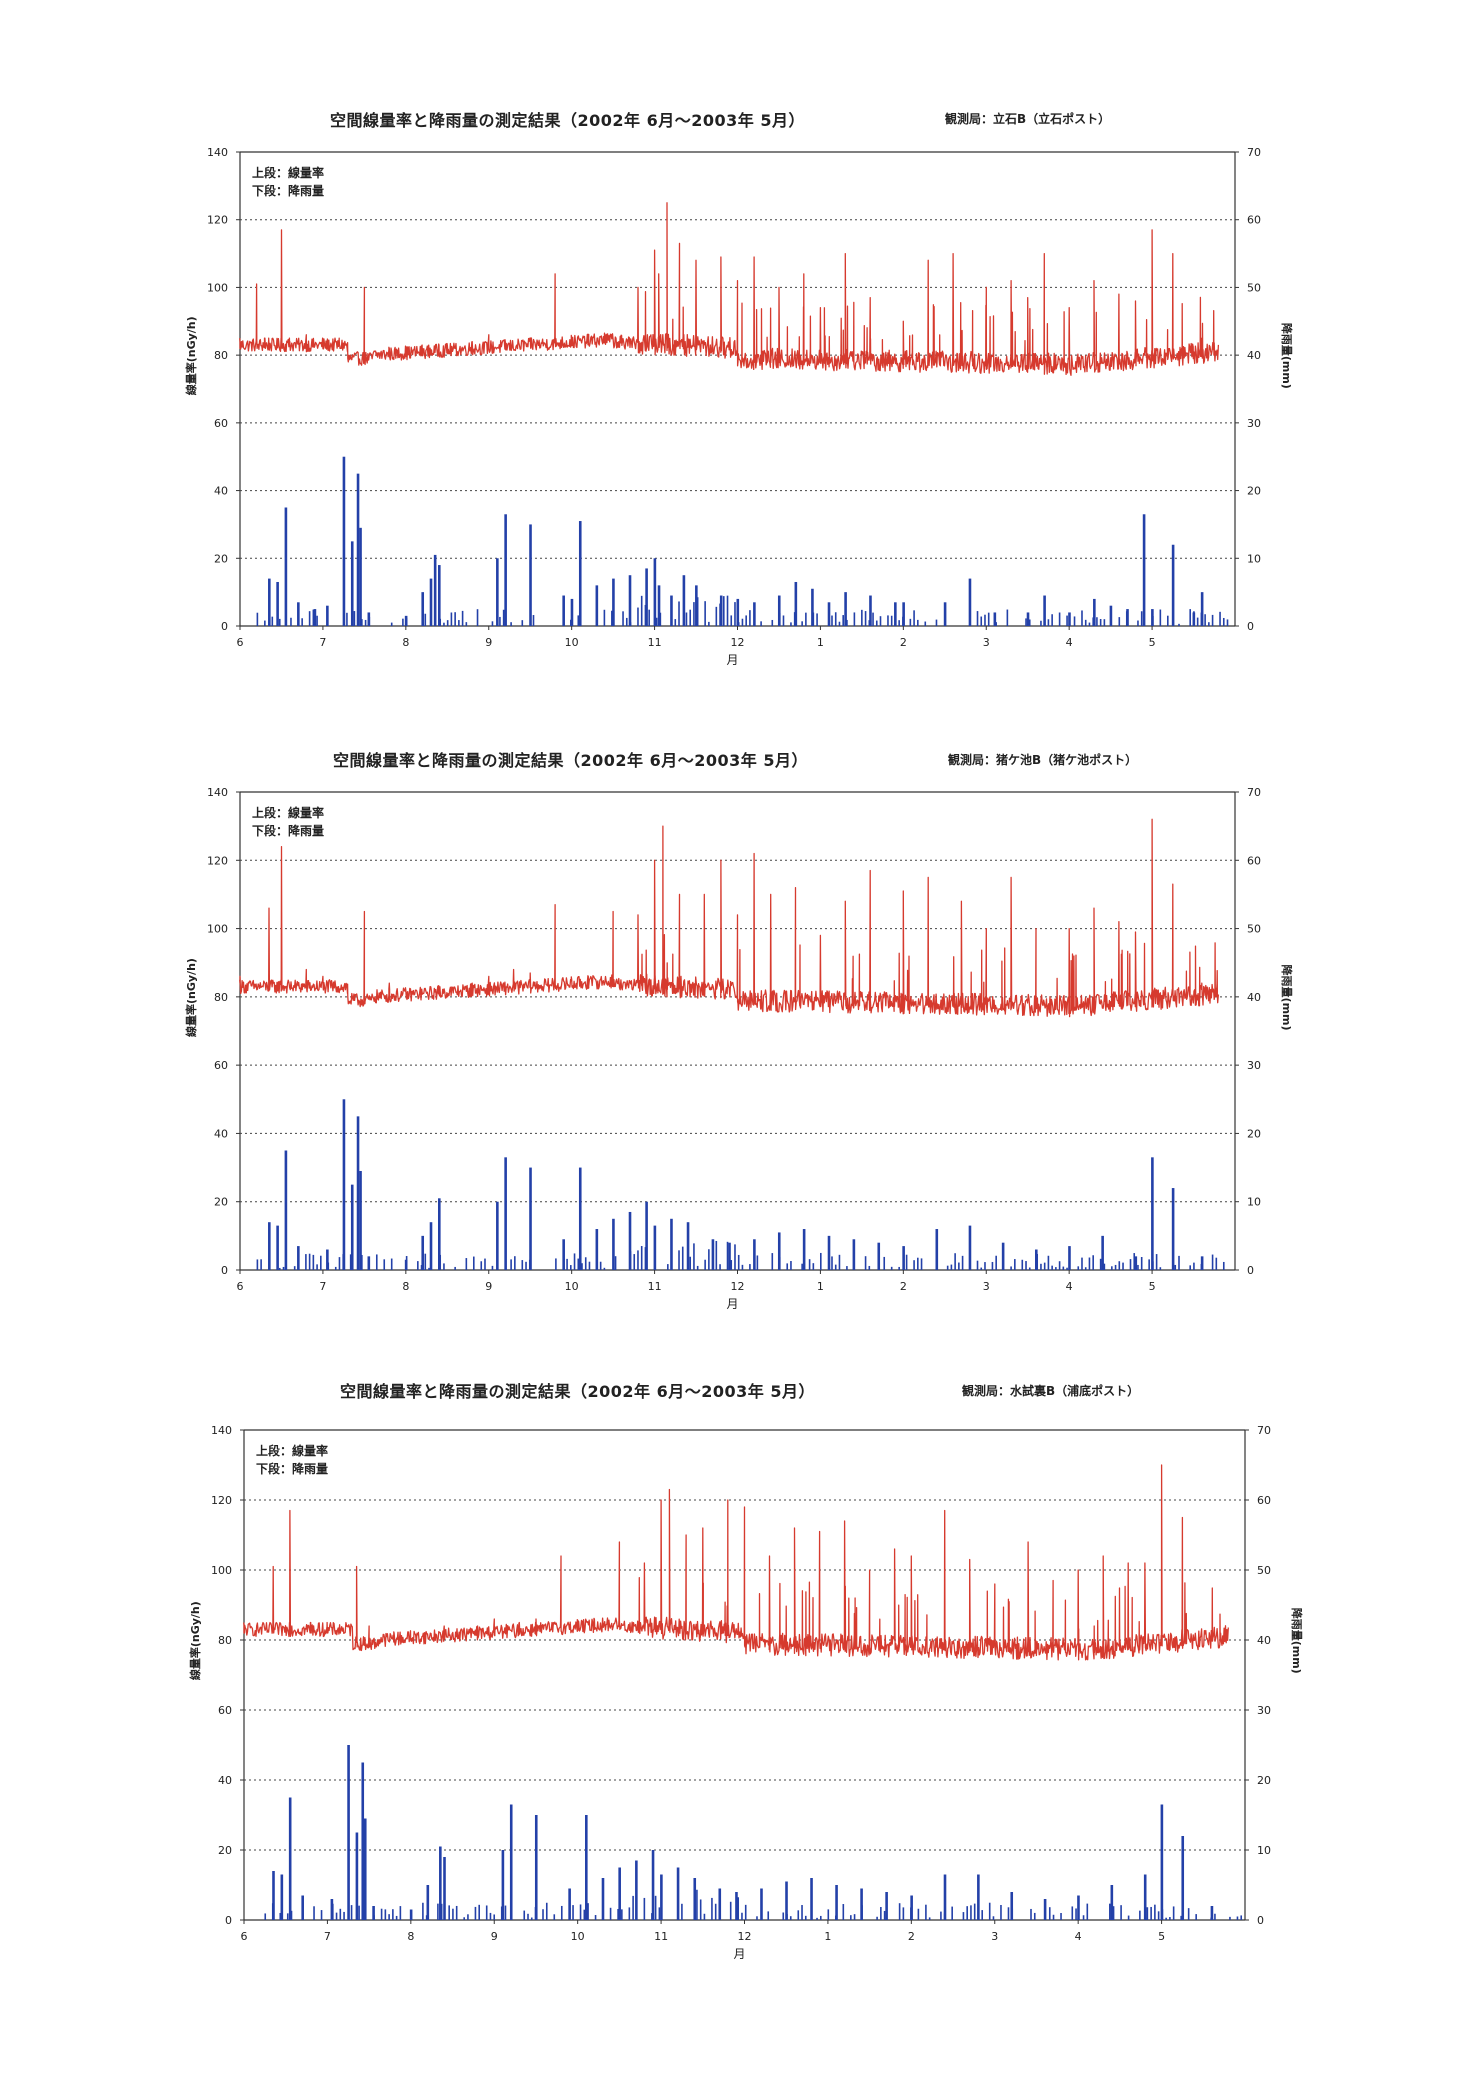 The height and width of the screenshot is (2100, 1480). What do you see at coordinates (1264, 1780) in the screenshot?
I see `y-right-tick-label: 20` at bounding box center [1264, 1780].